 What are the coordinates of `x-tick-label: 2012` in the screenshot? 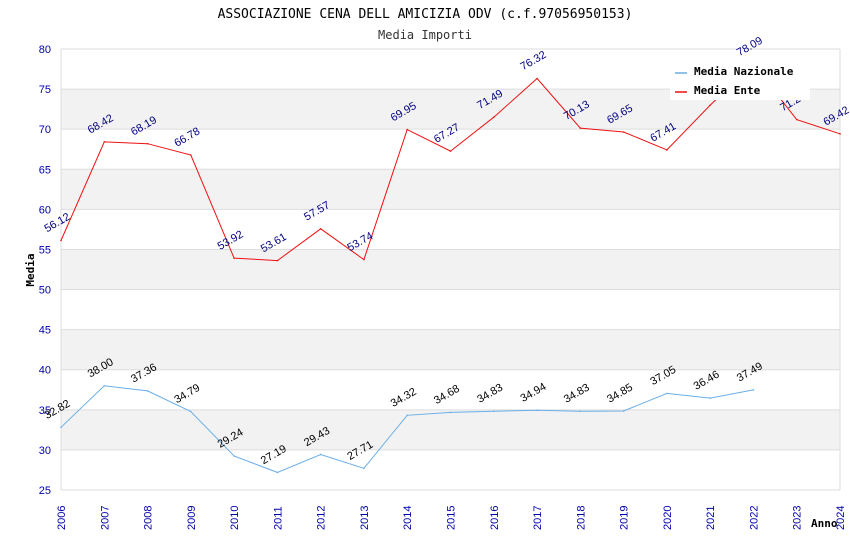 It's located at (322, 518).